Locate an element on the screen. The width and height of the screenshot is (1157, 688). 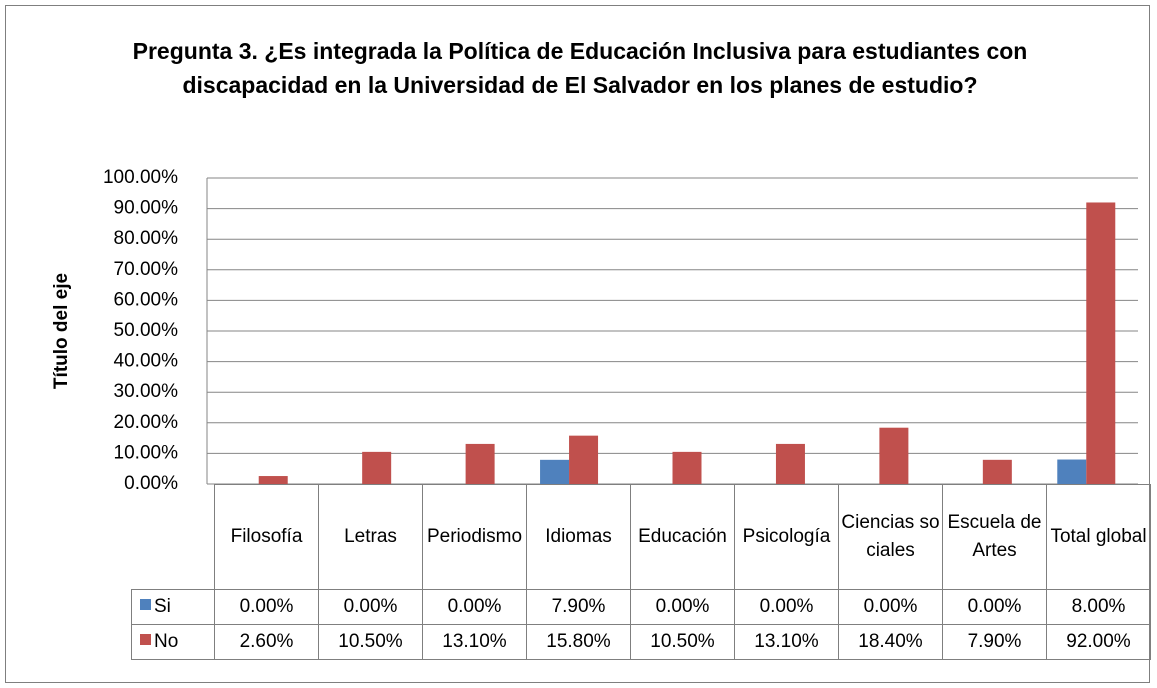
x-tick-label: Letras is located at coordinates (370, 537).